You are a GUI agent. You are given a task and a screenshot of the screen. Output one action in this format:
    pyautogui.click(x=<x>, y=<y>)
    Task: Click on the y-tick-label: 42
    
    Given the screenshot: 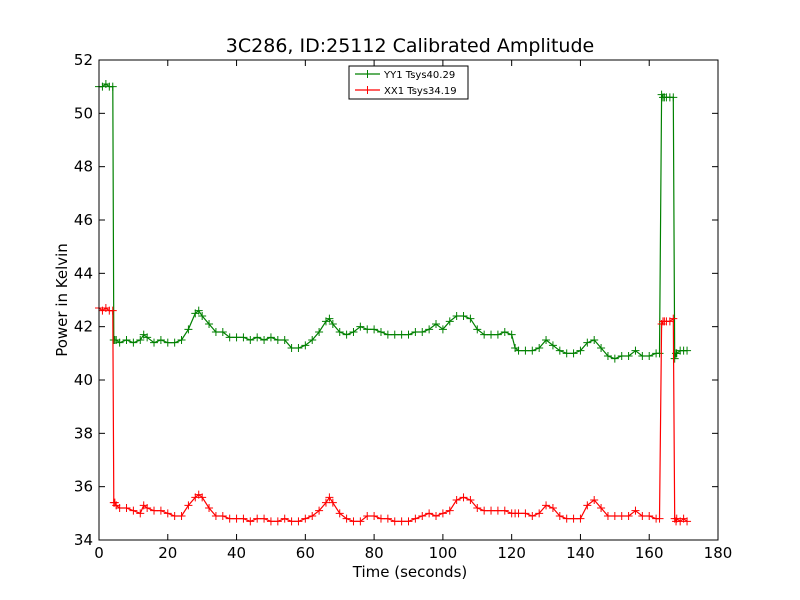 What is the action you would take?
    pyautogui.click(x=83, y=327)
    